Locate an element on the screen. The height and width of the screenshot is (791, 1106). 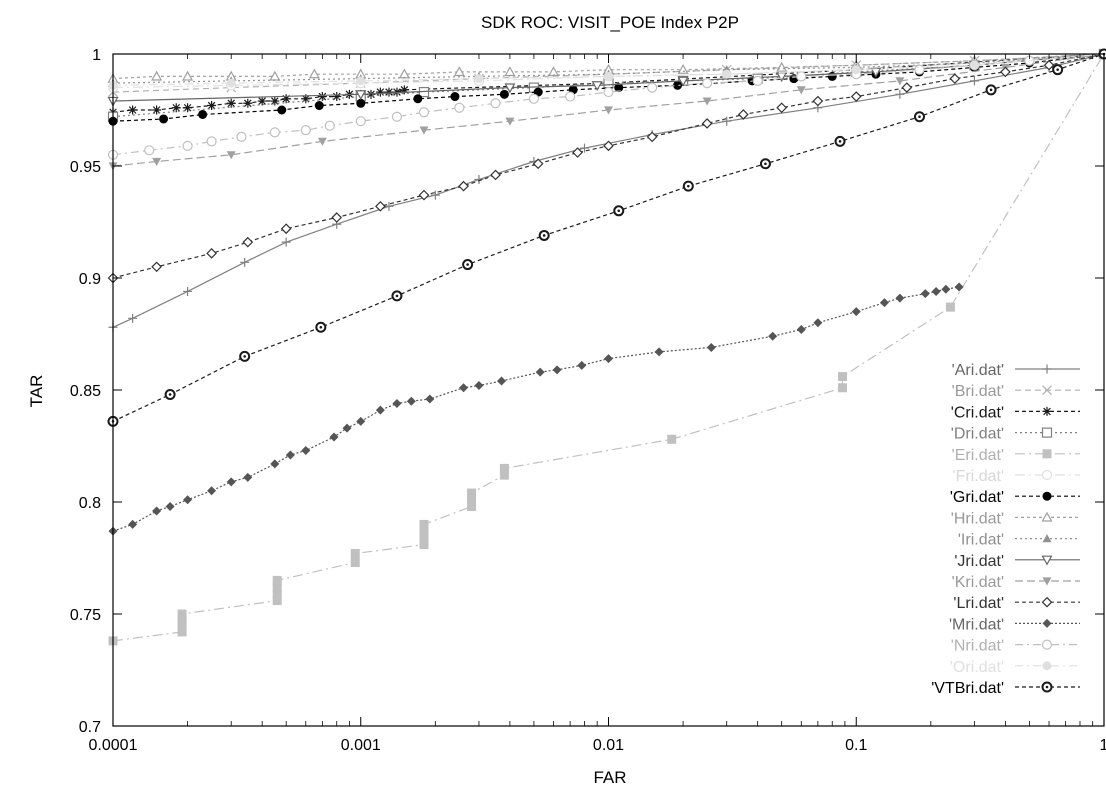
y-tick-label: 1 is located at coordinates (96, 55).